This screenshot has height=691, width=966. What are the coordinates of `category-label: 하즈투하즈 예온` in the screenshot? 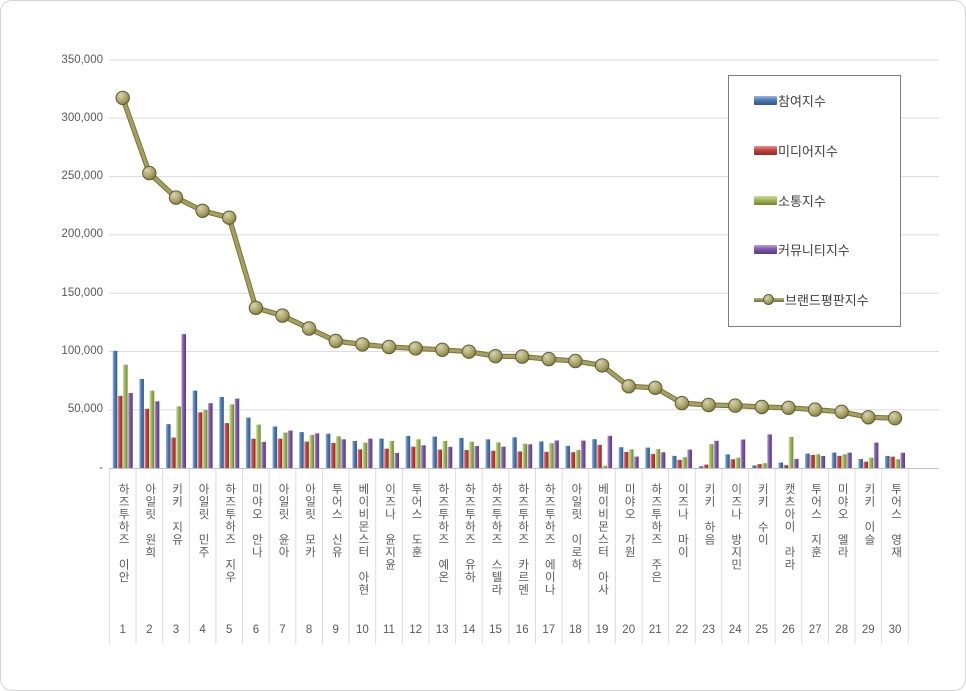 It's located at (442, 533).